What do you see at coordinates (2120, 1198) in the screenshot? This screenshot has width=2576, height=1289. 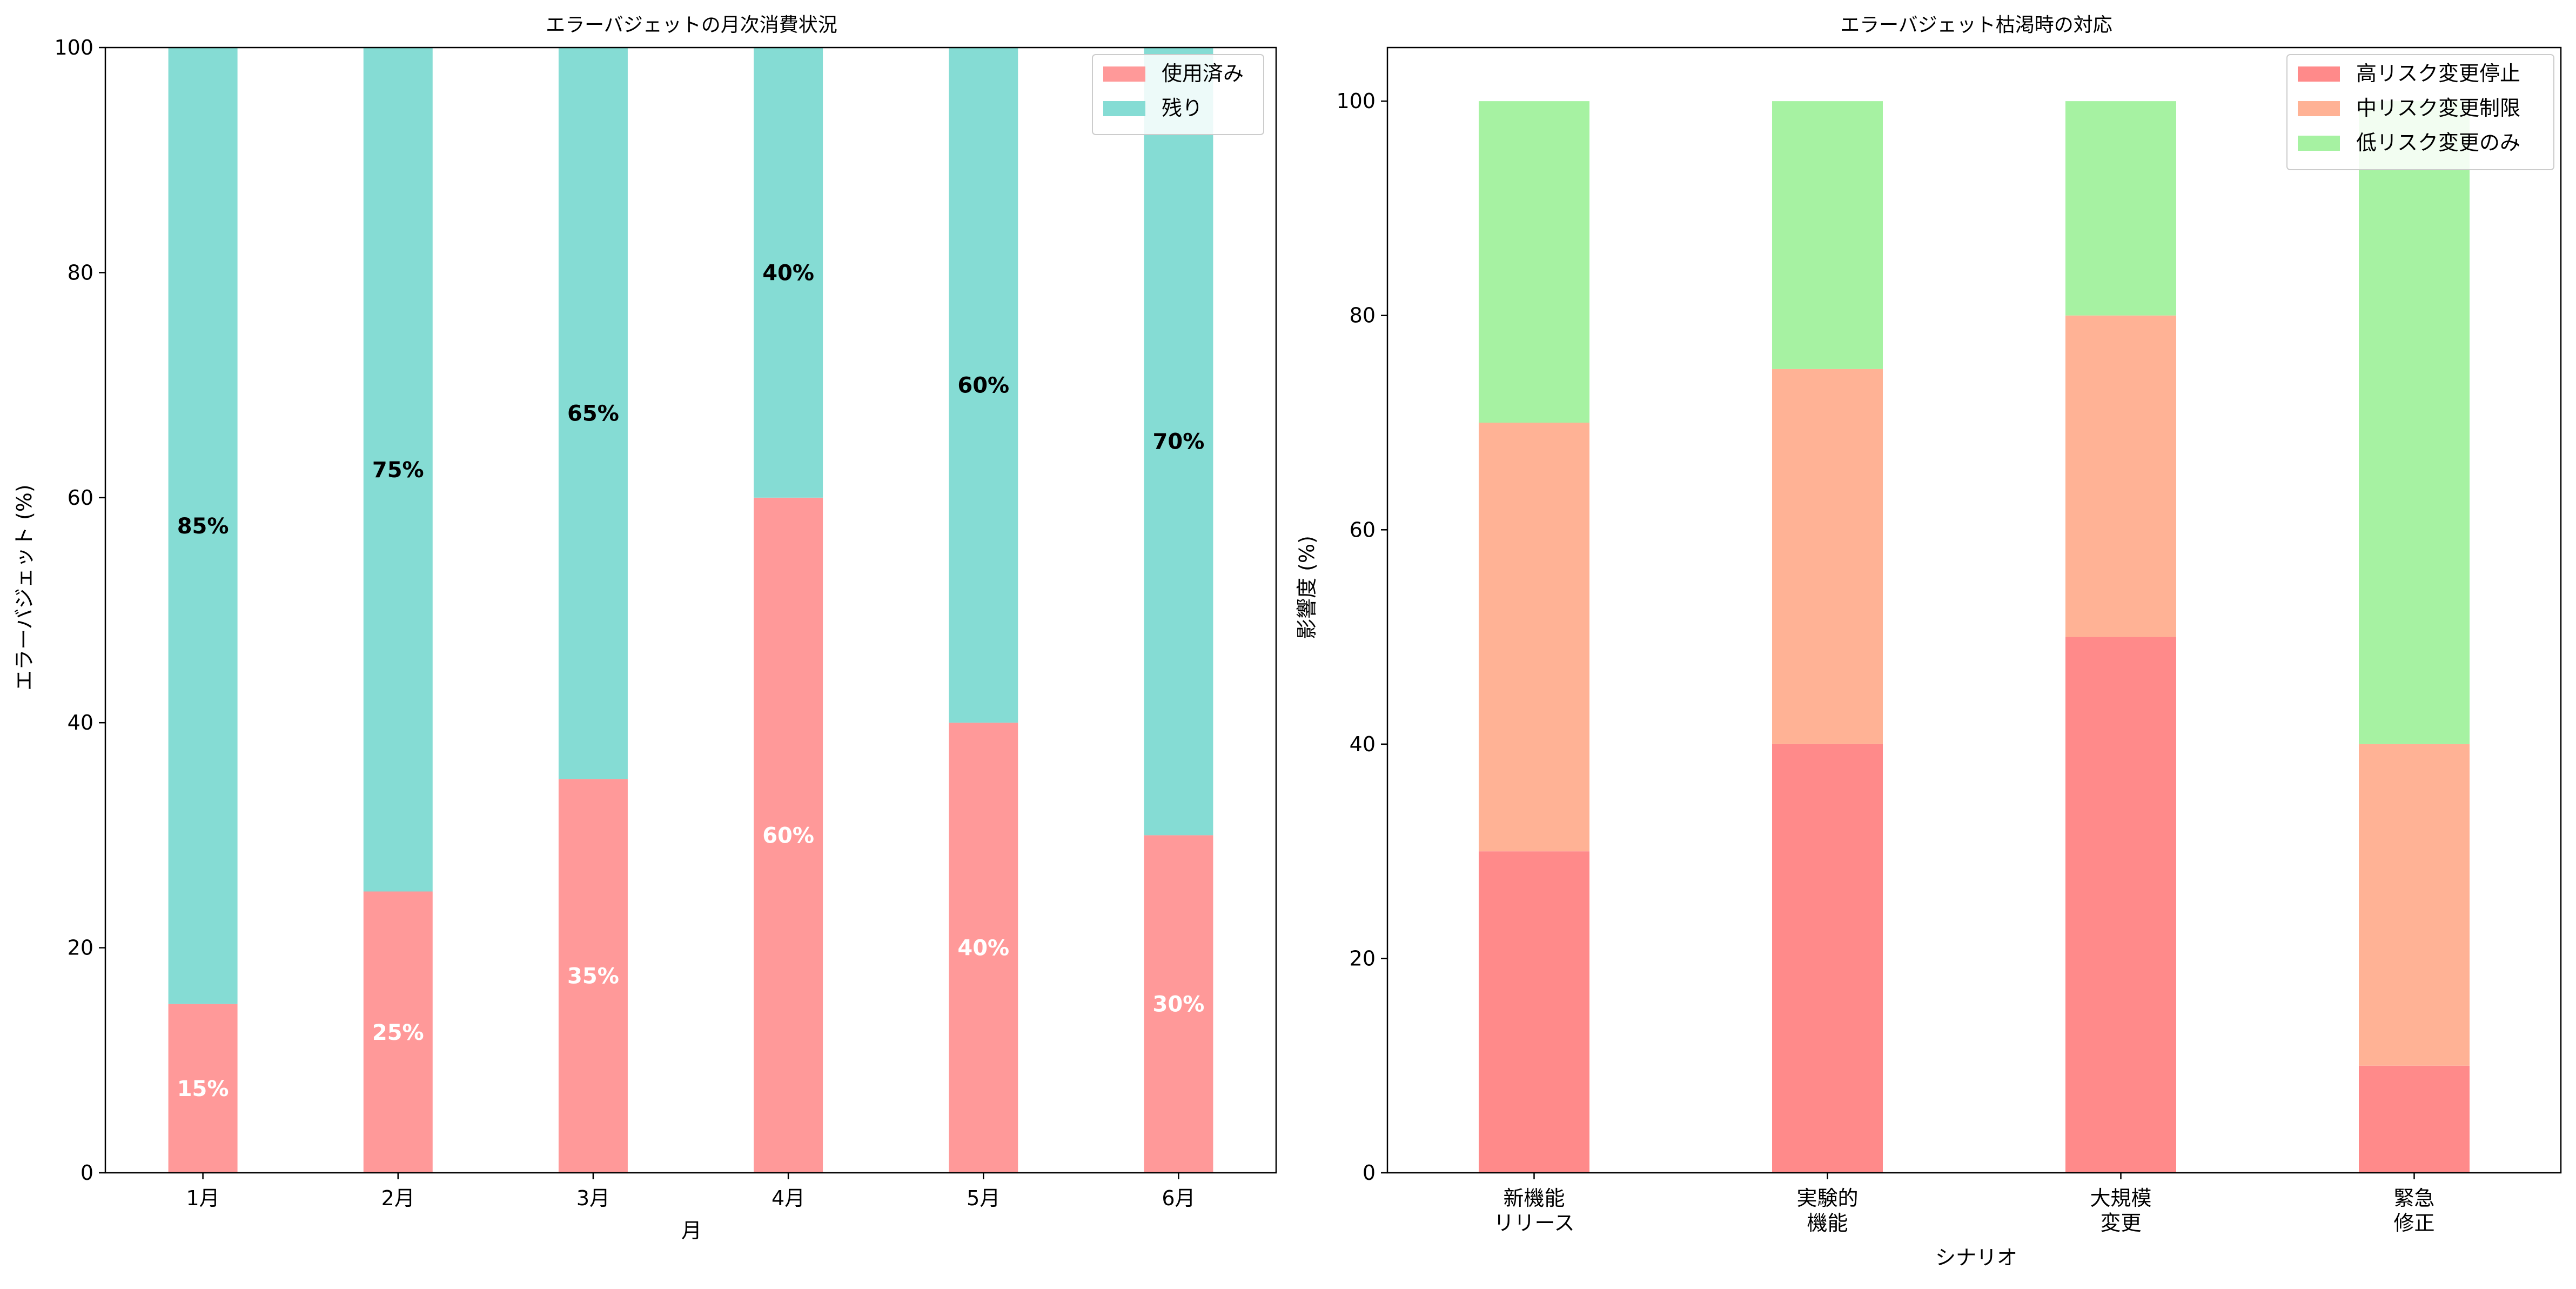 I see `x-tick-label: 大規模` at bounding box center [2120, 1198].